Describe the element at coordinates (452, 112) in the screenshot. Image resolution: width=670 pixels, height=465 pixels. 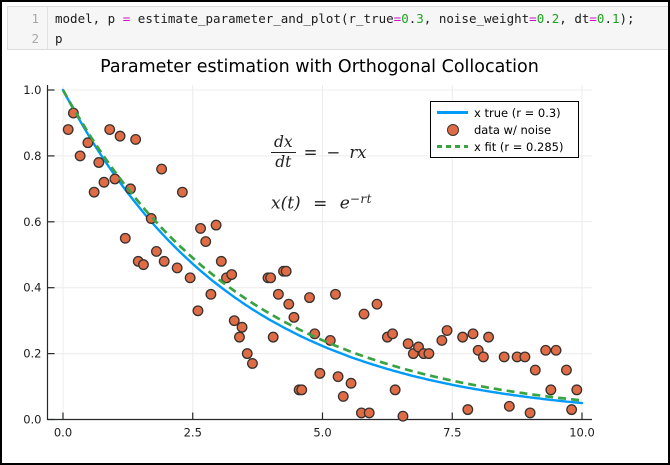
I see `line-swatch-icon` at that location.